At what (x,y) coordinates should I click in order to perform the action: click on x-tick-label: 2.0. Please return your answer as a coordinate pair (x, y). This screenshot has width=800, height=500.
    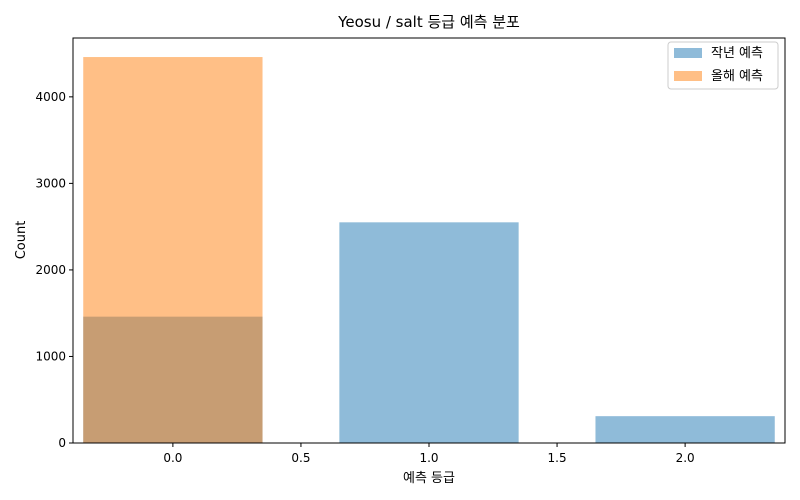
    Looking at the image, I should click on (685, 458).